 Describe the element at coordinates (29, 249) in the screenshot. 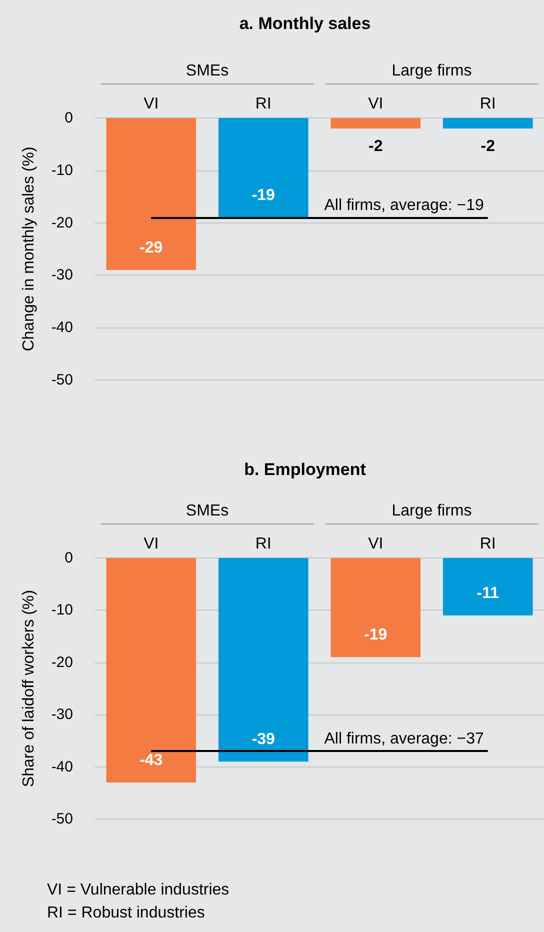

I see `y-axis-title: Change in monthly sales (%)` at that location.